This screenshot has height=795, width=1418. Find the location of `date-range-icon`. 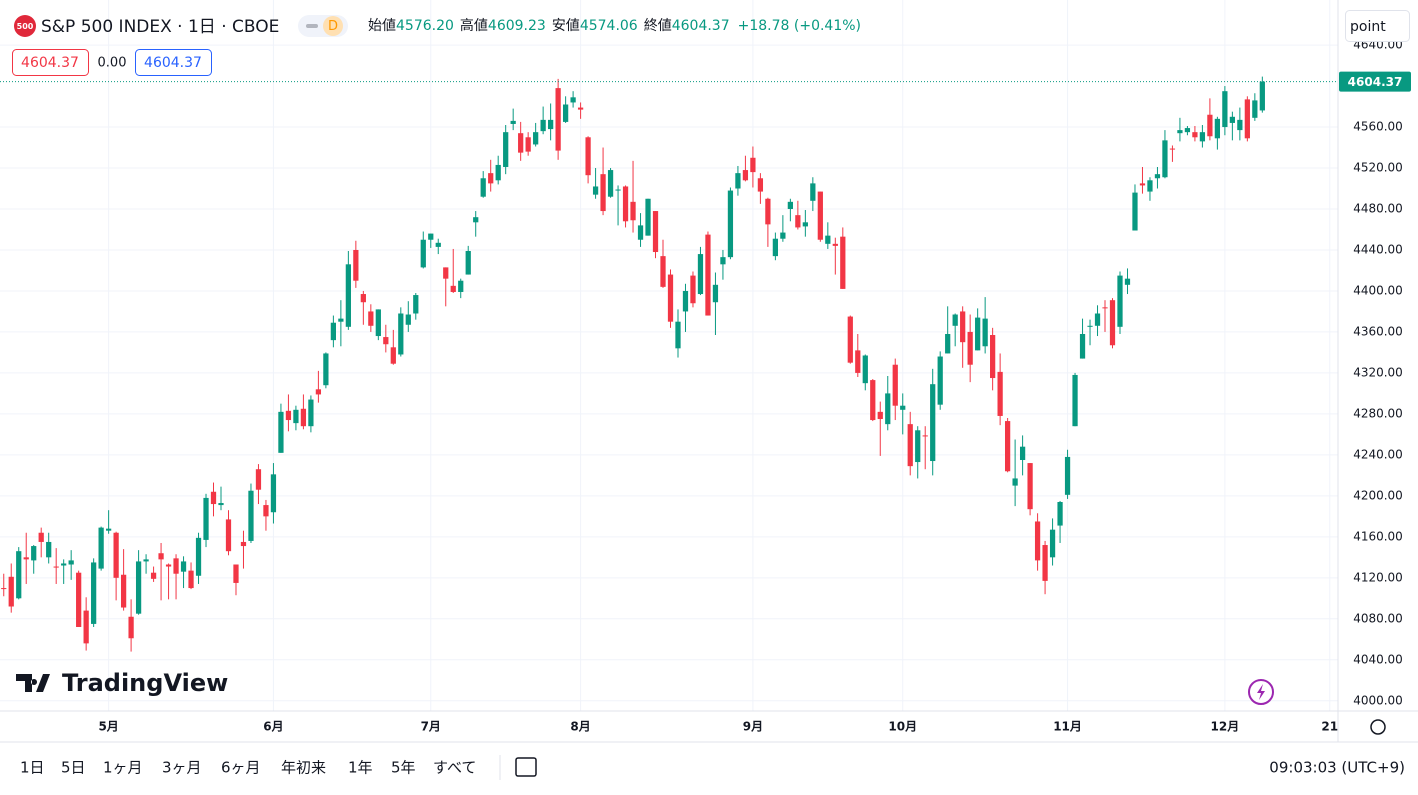

date-range-icon is located at coordinates (526, 767).